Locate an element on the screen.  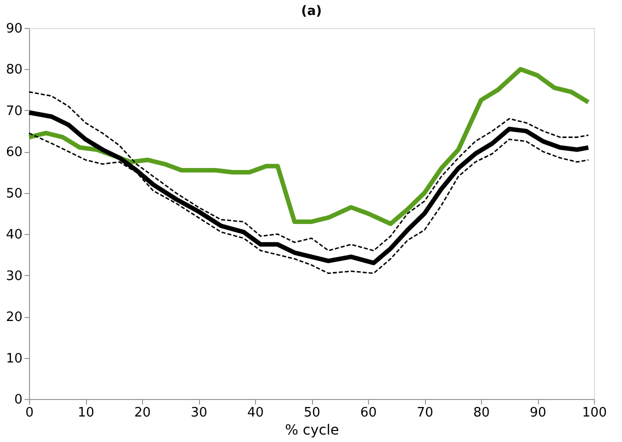
x-tick-label: 30 is located at coordinates (199, 413).